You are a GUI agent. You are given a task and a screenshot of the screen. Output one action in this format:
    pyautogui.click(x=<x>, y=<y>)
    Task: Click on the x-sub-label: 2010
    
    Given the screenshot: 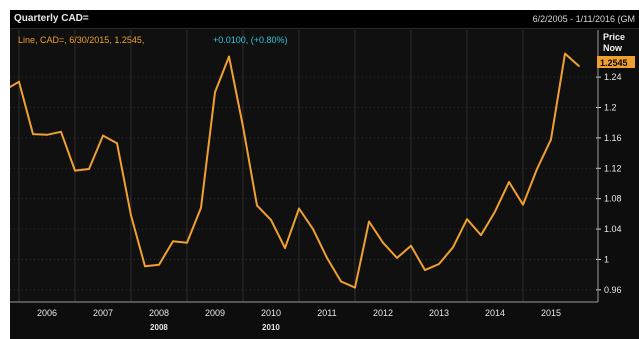 What is the action you would take?
    pyautogui.click(x=271, y=327)
    